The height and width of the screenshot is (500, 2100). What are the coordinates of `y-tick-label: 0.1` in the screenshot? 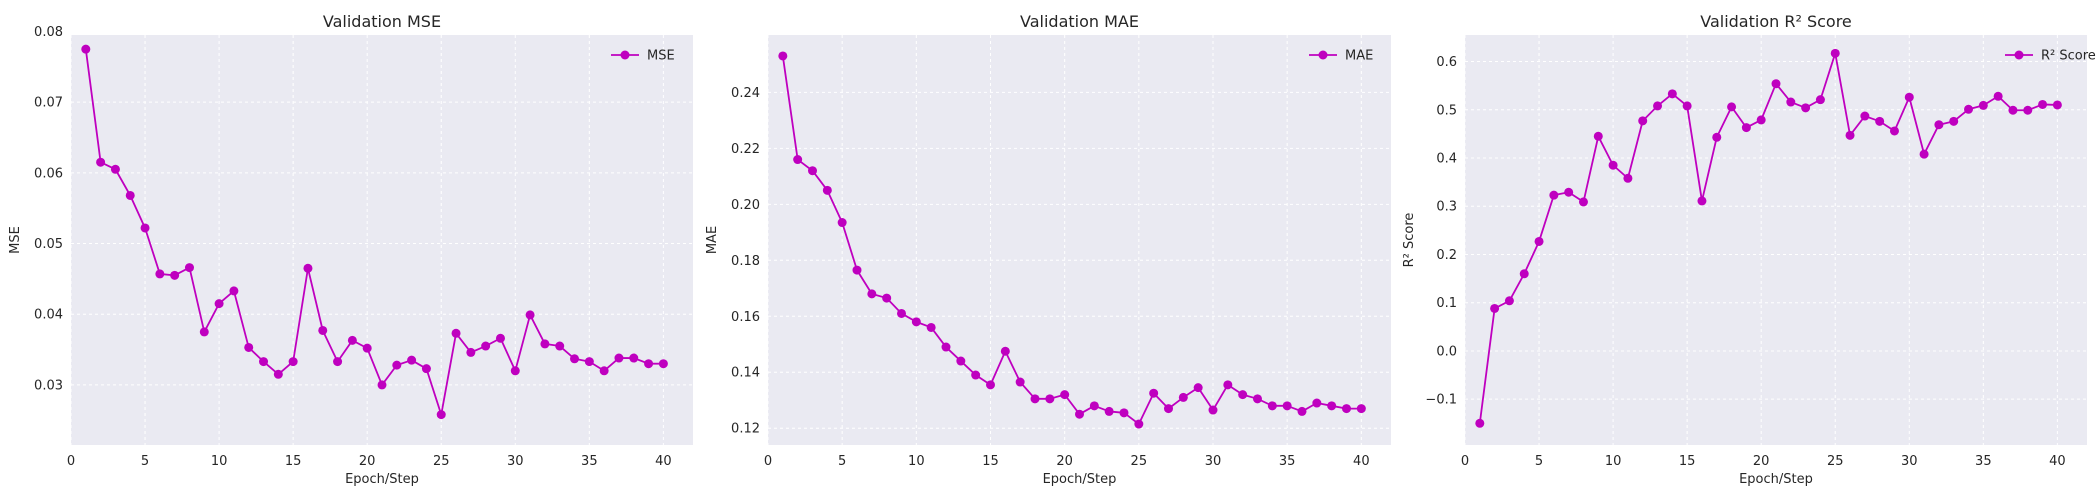 It's located at (1446, 303).